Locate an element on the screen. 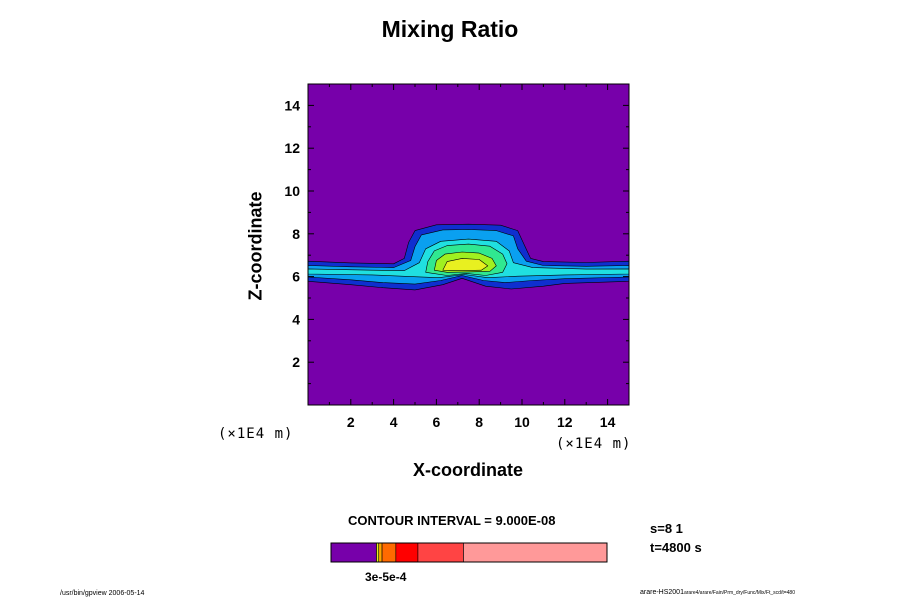 Image resolution: width=900 pixels, height=600 pixels. y-tick-label-6: 6 is located at coordinates (296, 277).